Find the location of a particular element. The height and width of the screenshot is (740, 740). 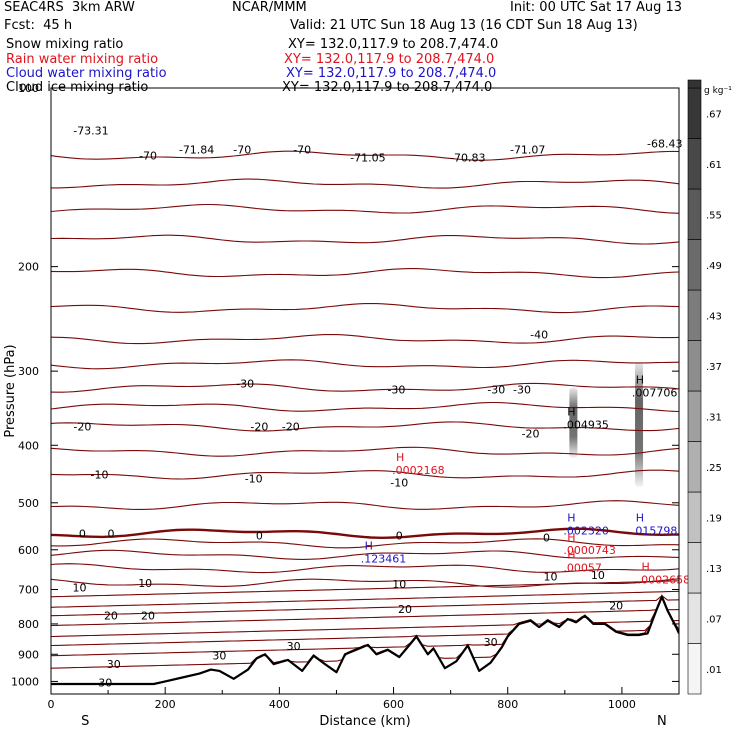

colorbar-tick-label: .61 is located at coordinates (714, 165).